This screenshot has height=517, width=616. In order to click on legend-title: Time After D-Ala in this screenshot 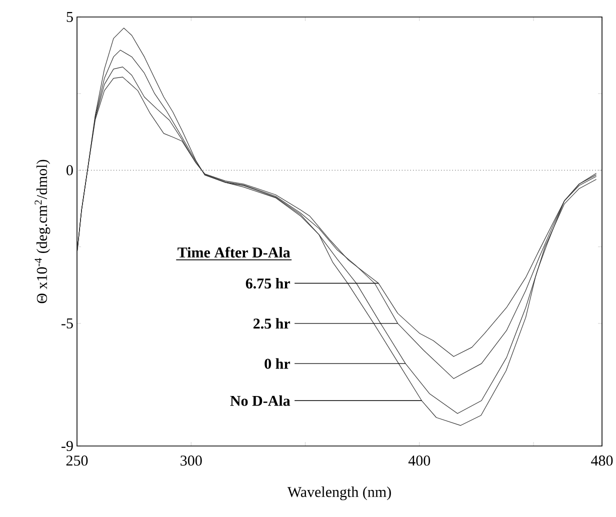, I will do `click(234, 252)`.